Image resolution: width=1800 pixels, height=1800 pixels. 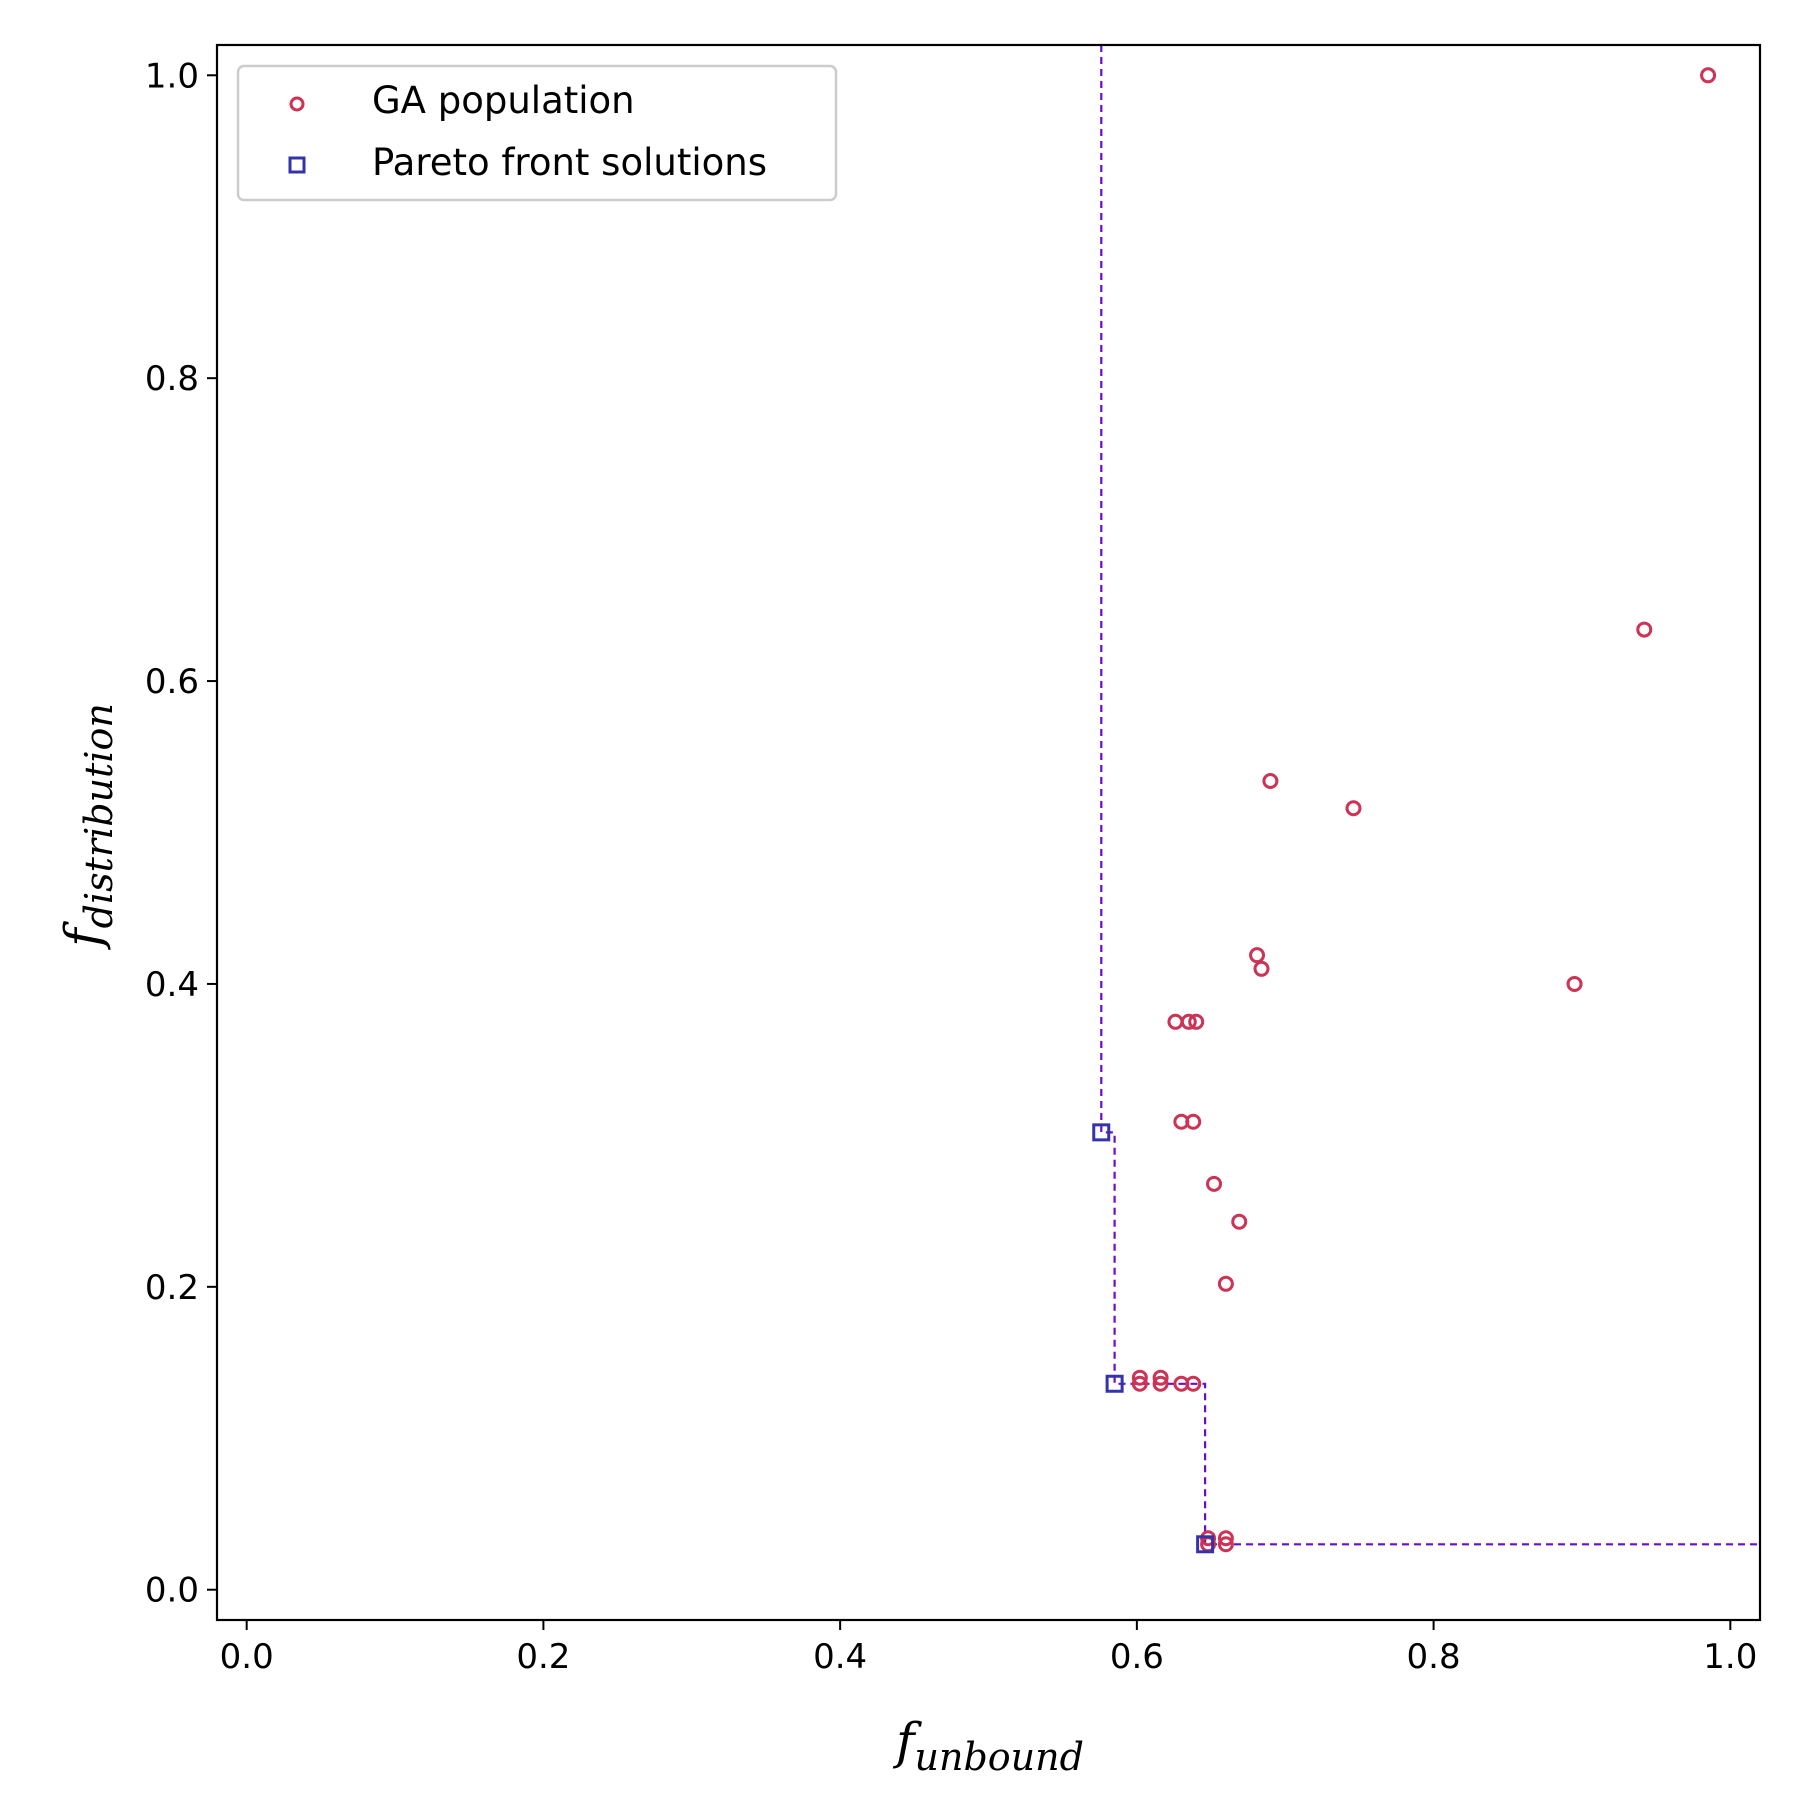 I want to click on x-tick-label: 0.4, so click(x=840, y=1657).